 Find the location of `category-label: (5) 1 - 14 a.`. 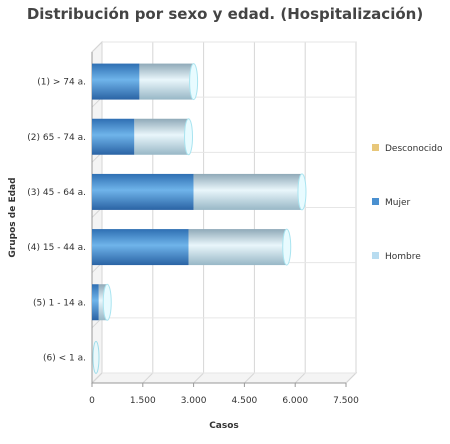

category-label: (5) 1 - 14 a. is located at coordinates (59, 303).